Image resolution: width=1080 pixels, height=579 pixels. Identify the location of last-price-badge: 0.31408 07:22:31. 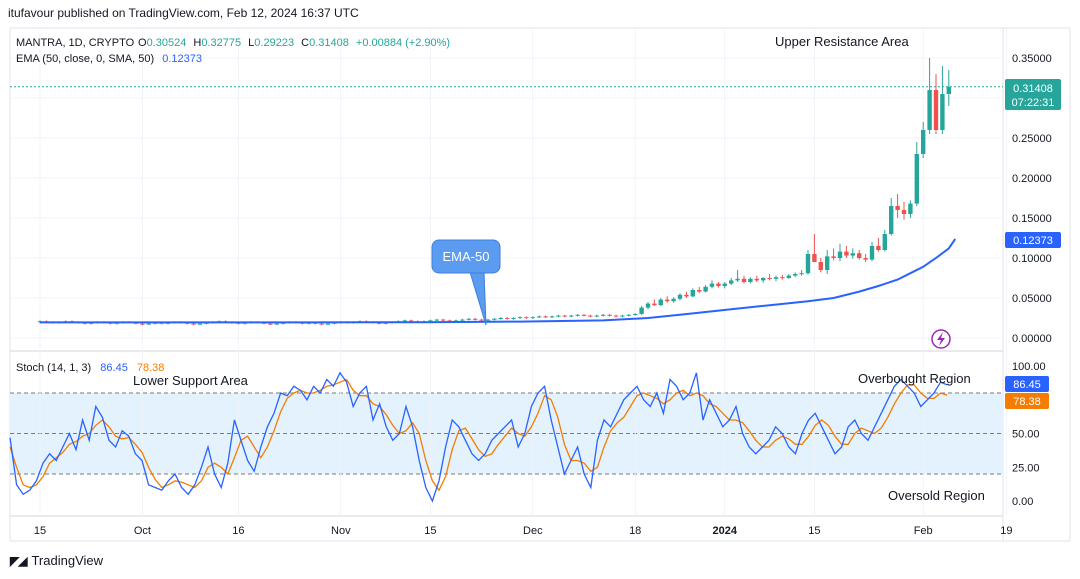
(1033, 94).